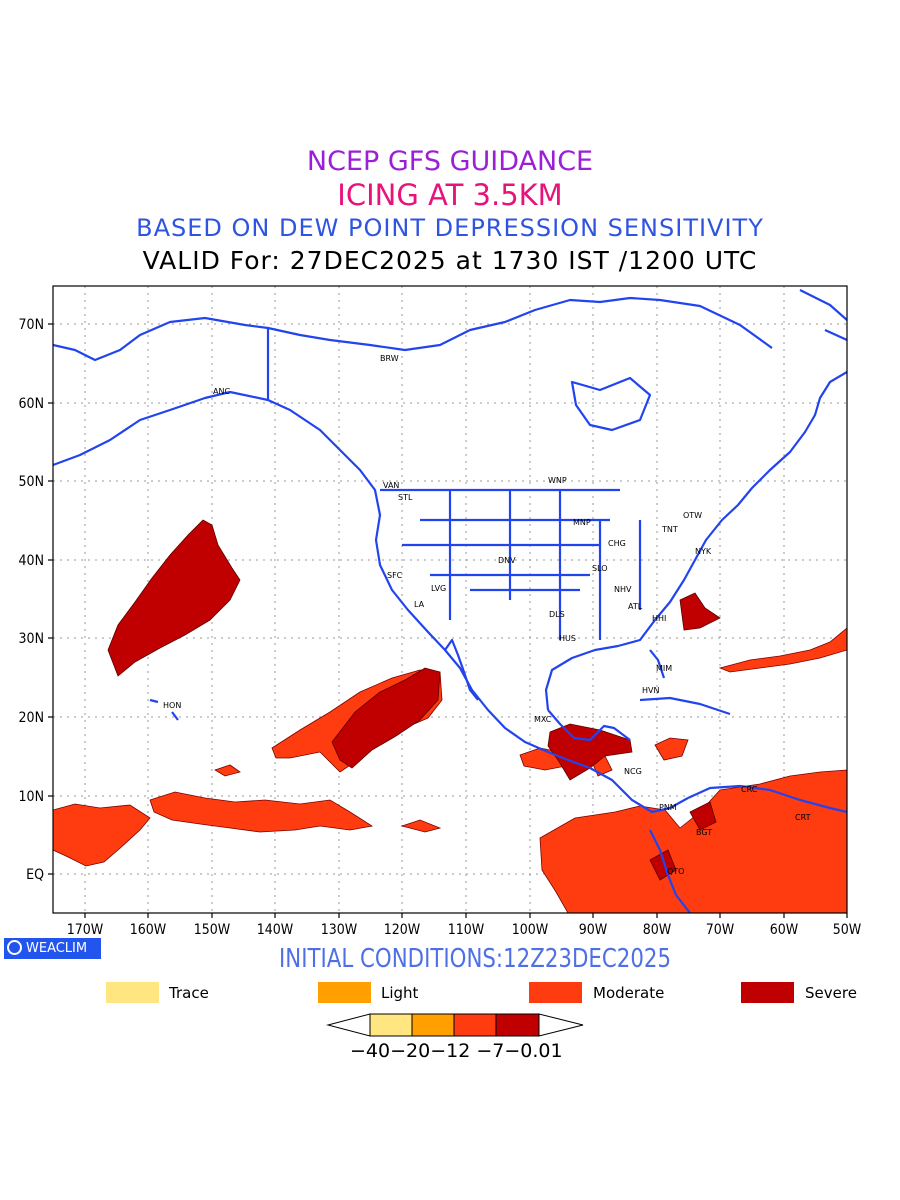 Image resolution: width=900 pixels, height=1200 pixels. Describe the element at coordinates (172, 705) in the screenshot. I see `svg-text: HON` at that location.